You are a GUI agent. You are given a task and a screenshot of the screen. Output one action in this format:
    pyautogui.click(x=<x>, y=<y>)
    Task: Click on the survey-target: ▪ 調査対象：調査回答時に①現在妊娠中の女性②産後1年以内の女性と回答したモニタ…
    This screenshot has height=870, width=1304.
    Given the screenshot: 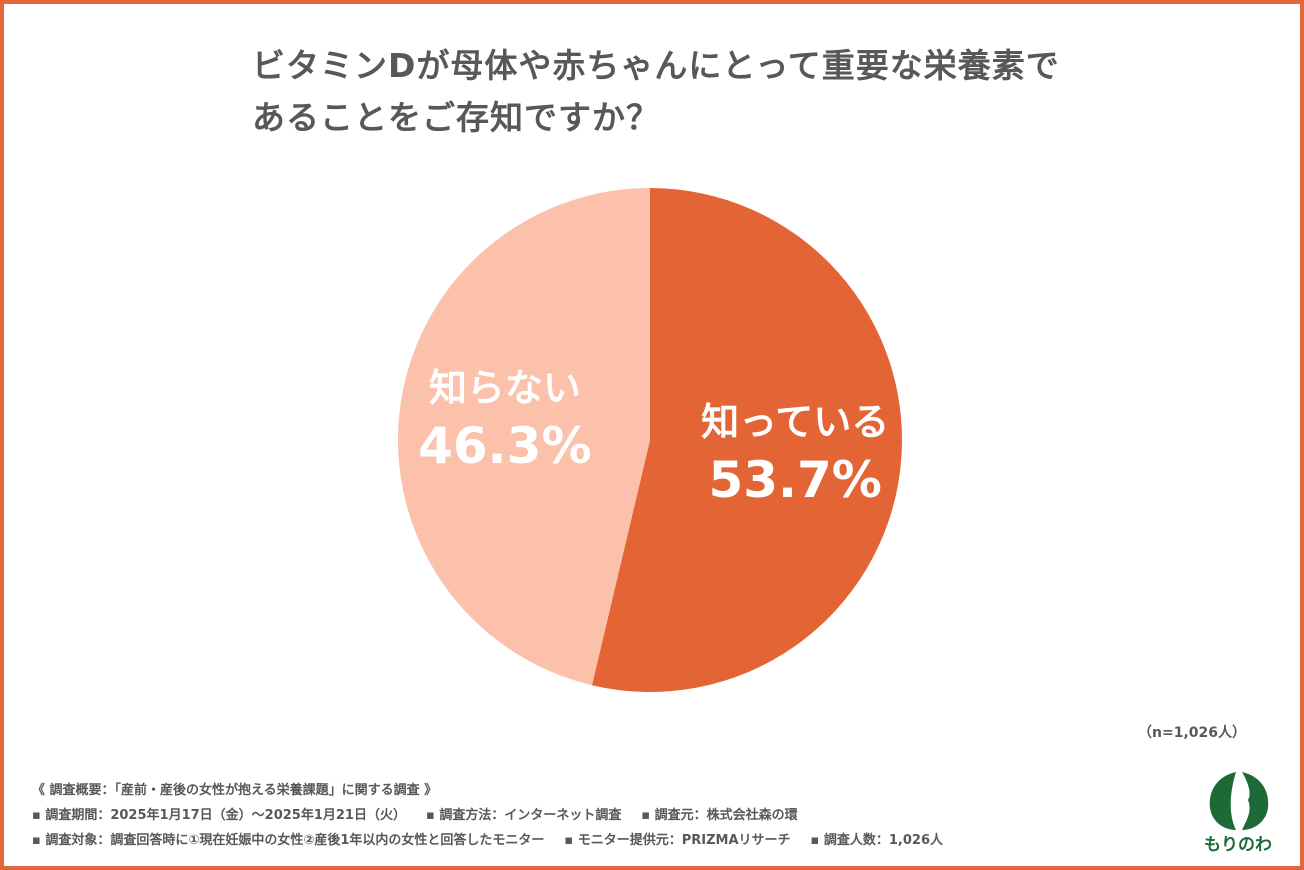 What is the action you would take?
    pyautogui.click(x=288, y=840)
    